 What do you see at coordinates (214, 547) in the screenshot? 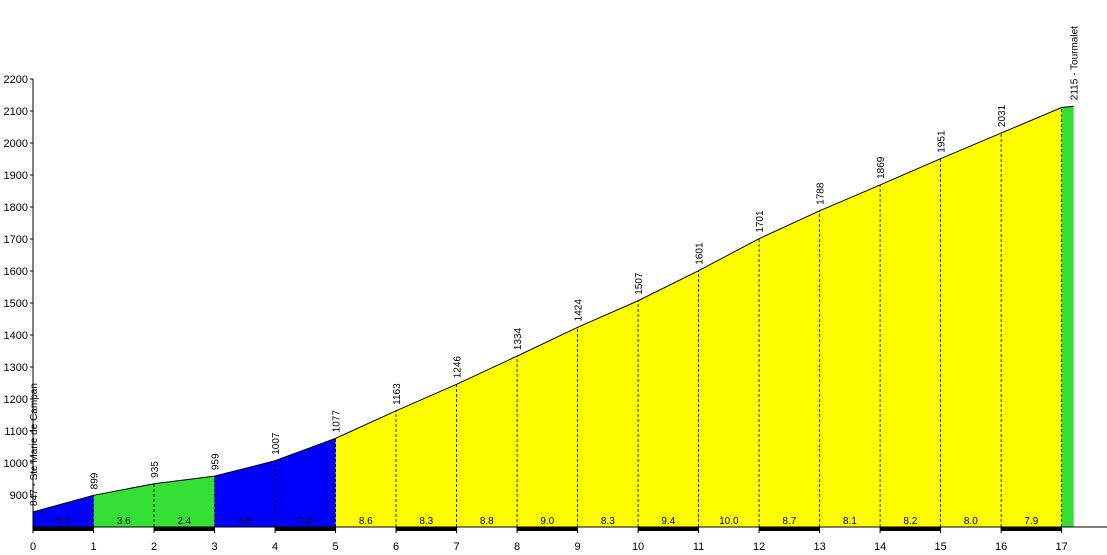
I see `x-tick-label: 3` at bounding box center [214, 547].